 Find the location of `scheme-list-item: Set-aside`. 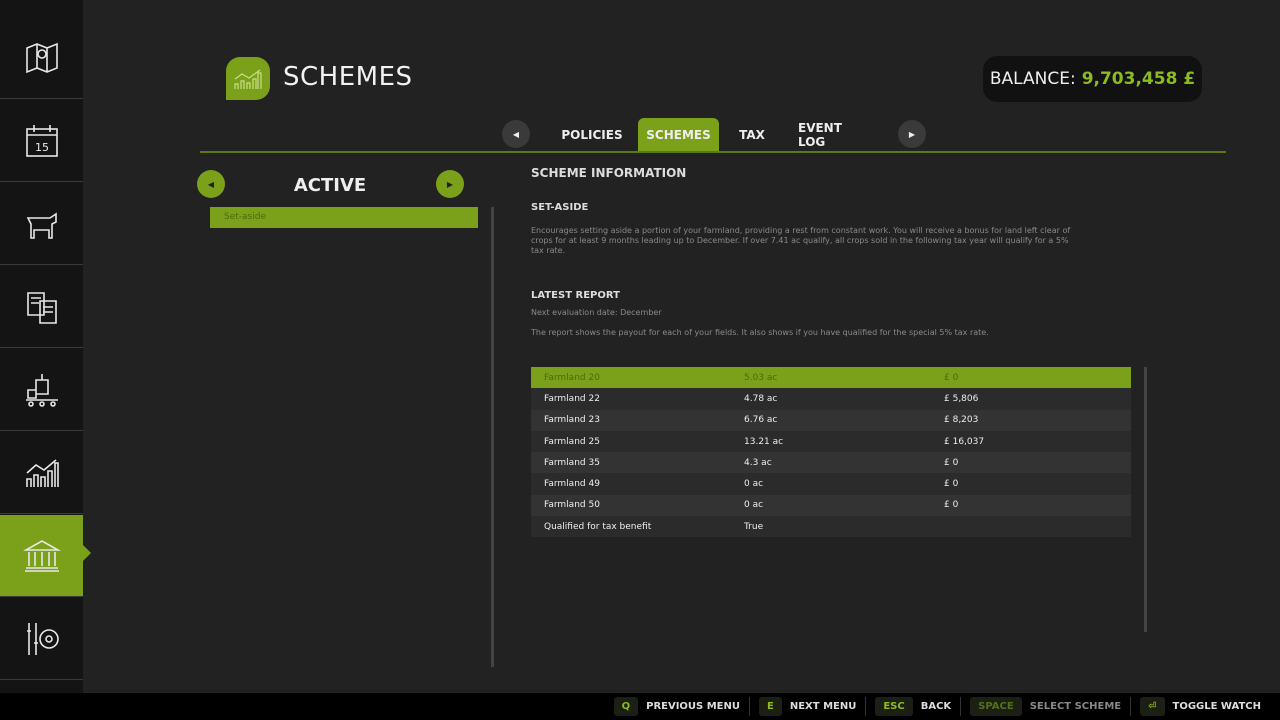

scheme-list-item: Set-aside is located at coordinates (344, 217).